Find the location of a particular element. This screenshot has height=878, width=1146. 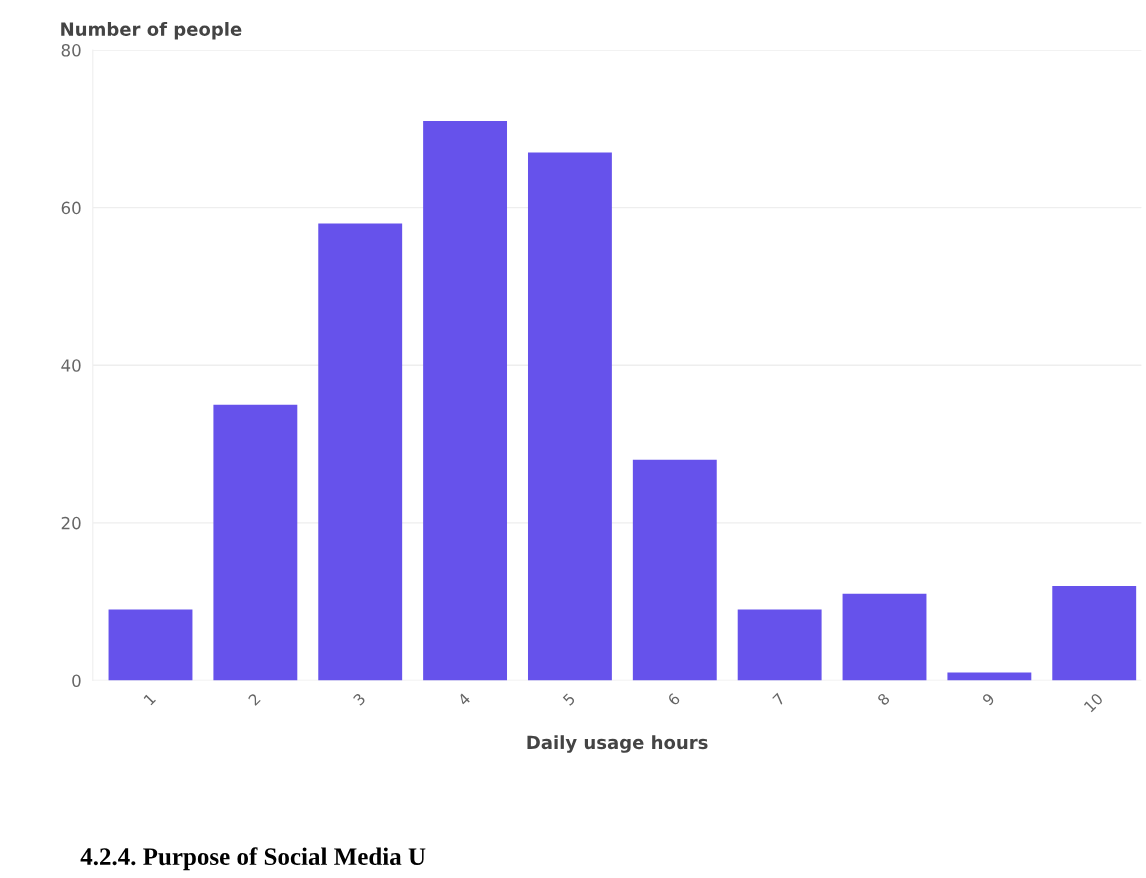

y-tick-label: 60 is located at coordinates (71, 208).